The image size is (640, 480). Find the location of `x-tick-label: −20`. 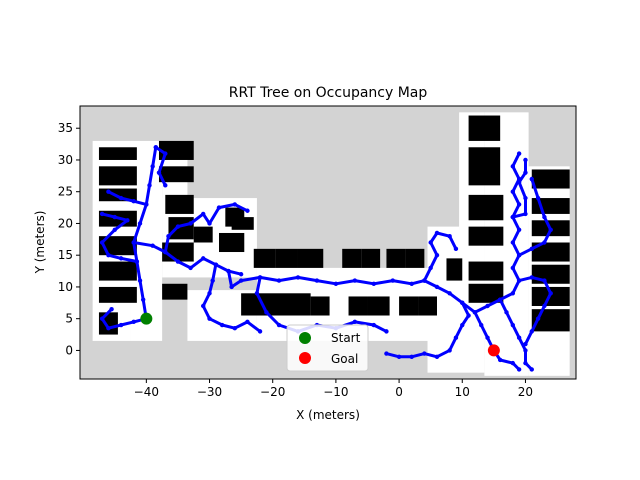

x-tick-label: −20 is located at coordinates (272, 392).